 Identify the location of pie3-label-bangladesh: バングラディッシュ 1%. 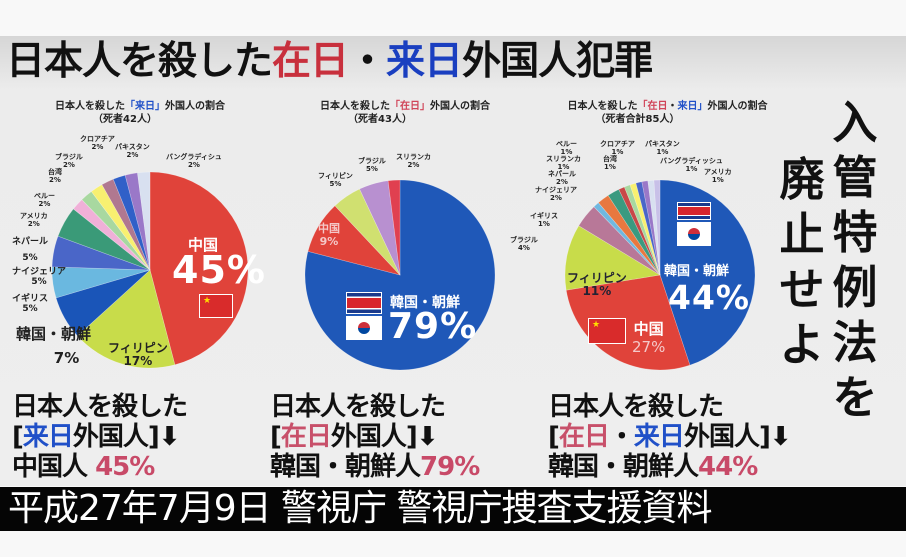
(691, 165).